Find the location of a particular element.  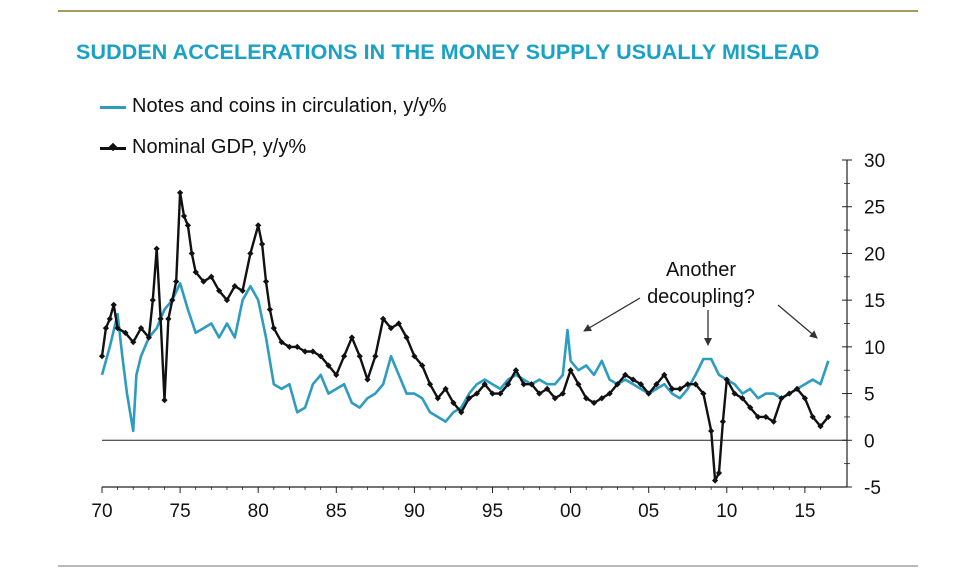

annotation-group: Another decoupling? is located at coordinates (700, 302).